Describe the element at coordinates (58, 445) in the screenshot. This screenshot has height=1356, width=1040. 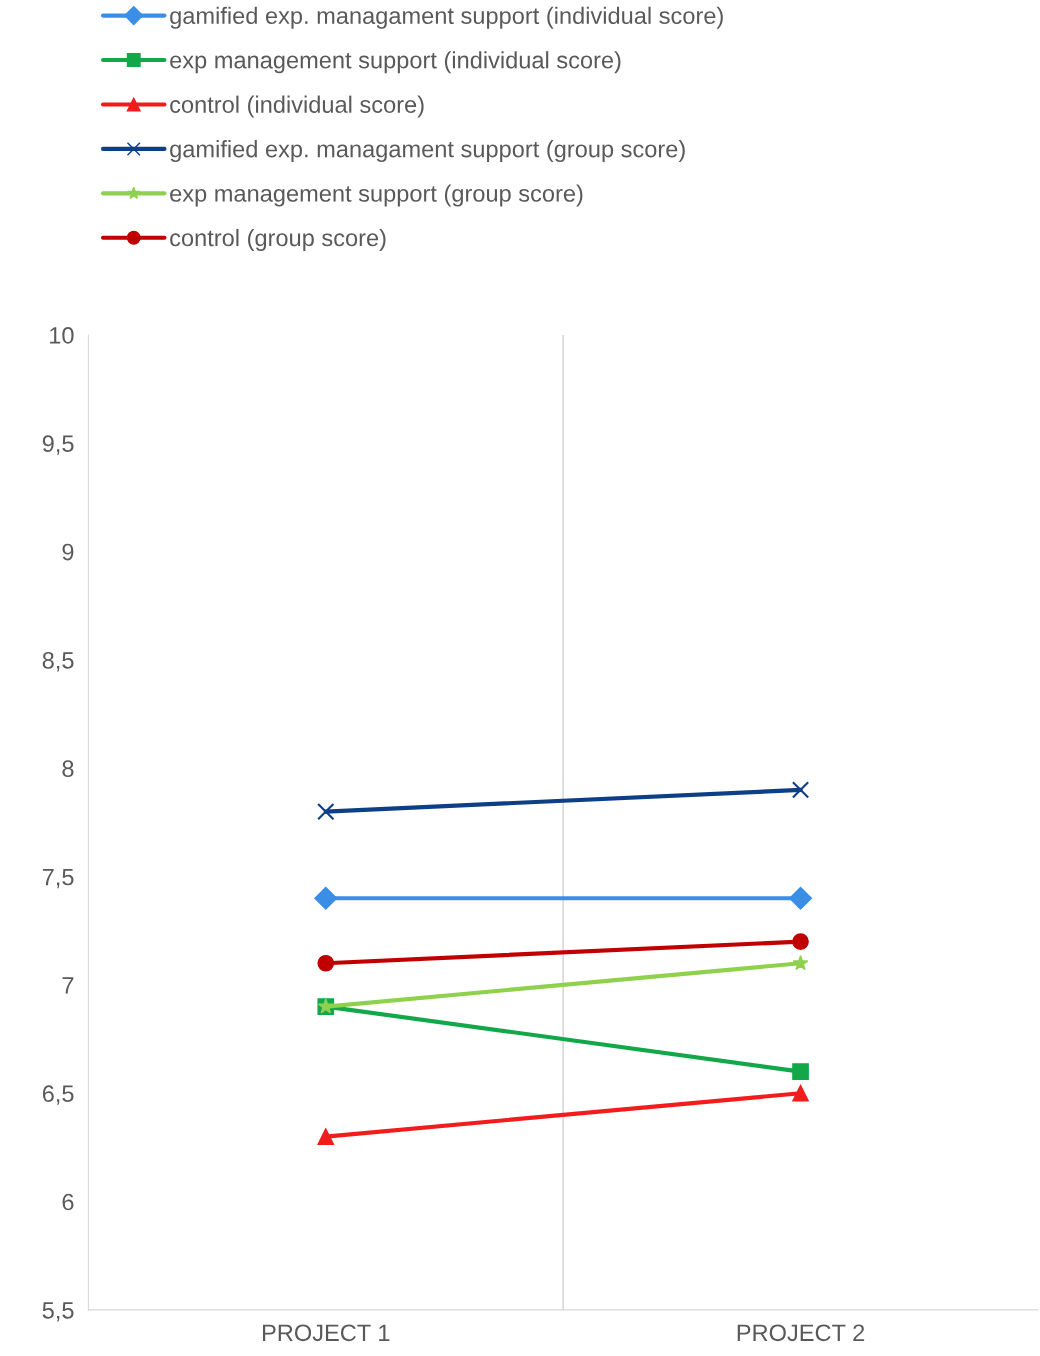
I see `y-tick-label: 9,5` at that location.